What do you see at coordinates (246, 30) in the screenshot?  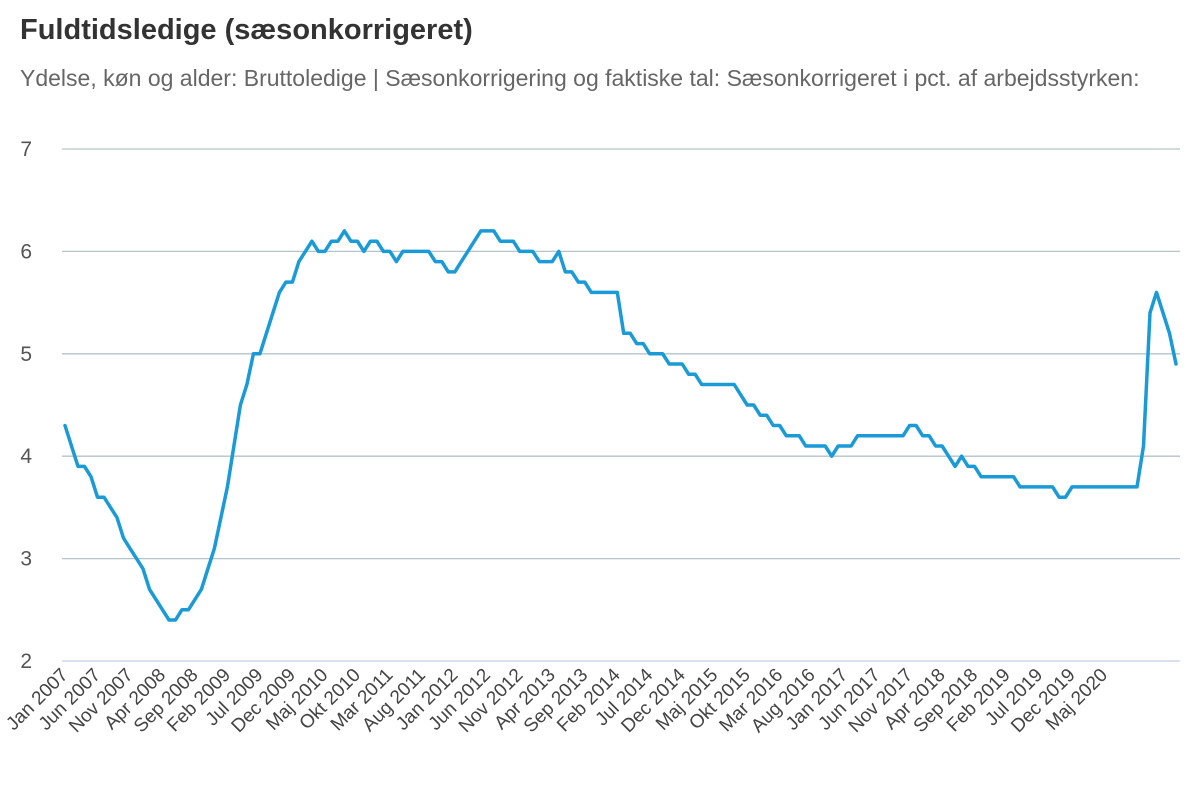 I see `chart-title: Fuldtidsledige (sæsonkorrigeret)` at bounding box center [246, 30].